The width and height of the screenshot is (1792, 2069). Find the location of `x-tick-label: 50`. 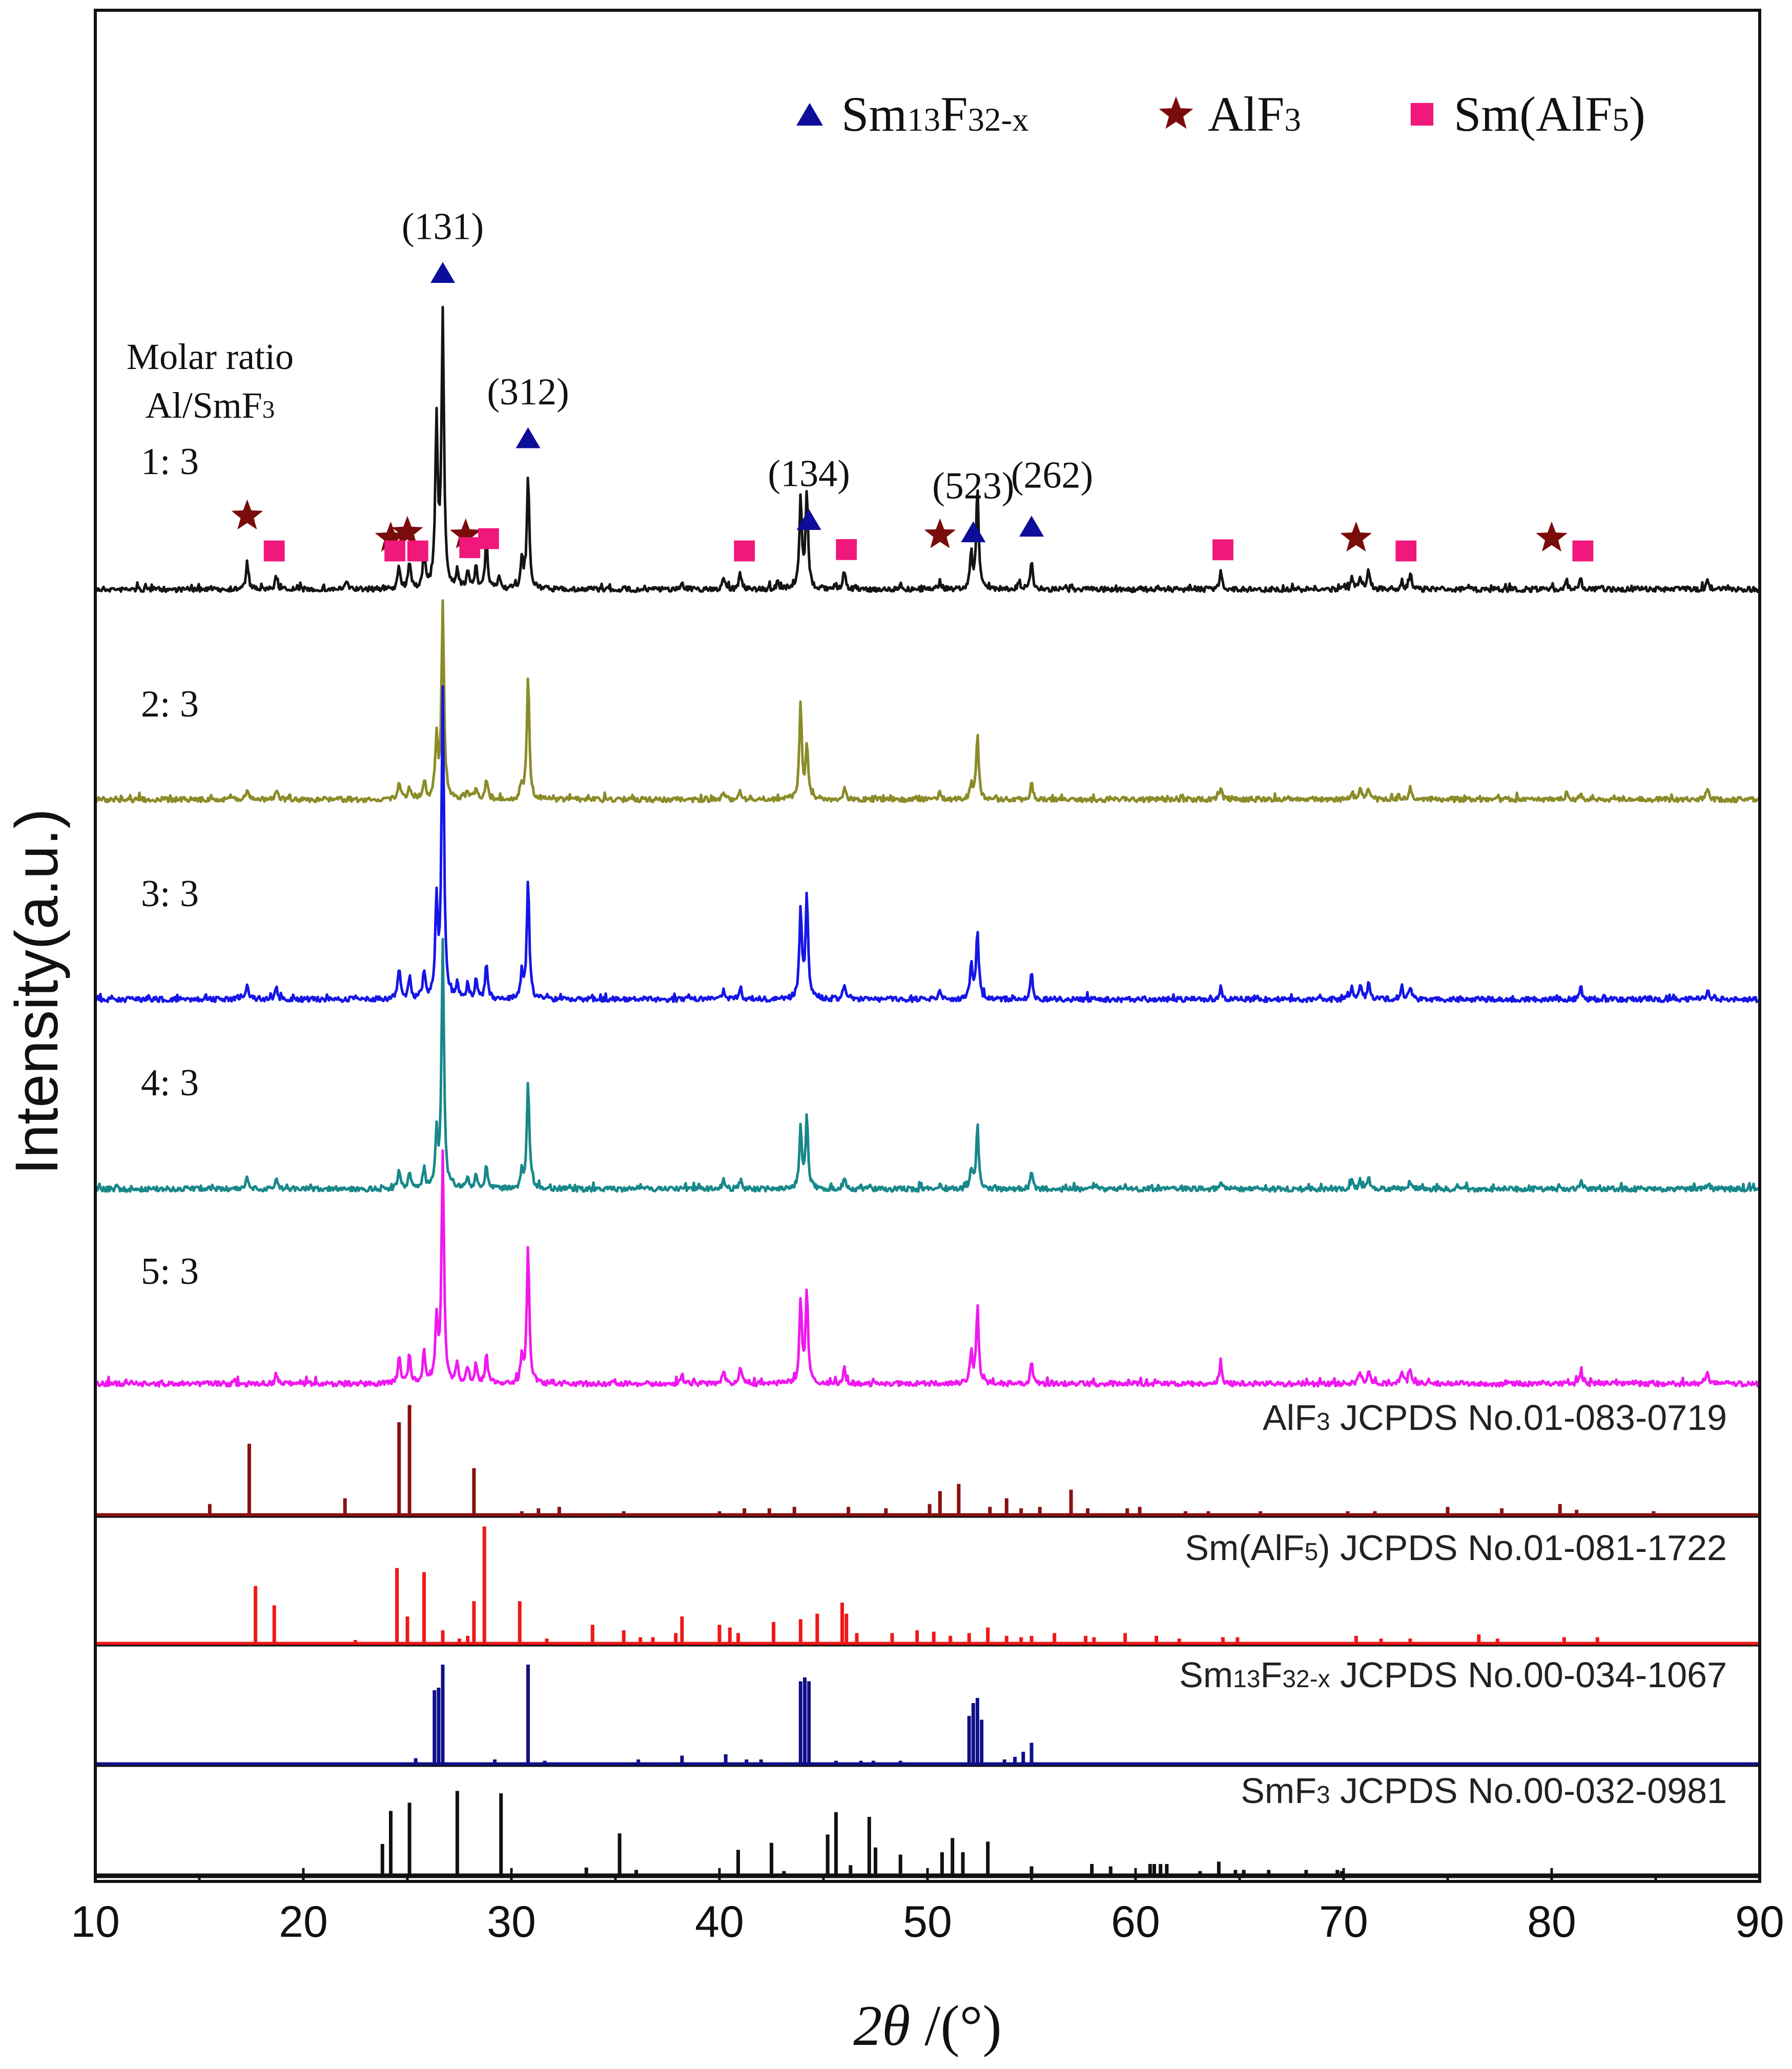

x-tick-label: 50 is located at coordinates (927, 1922).